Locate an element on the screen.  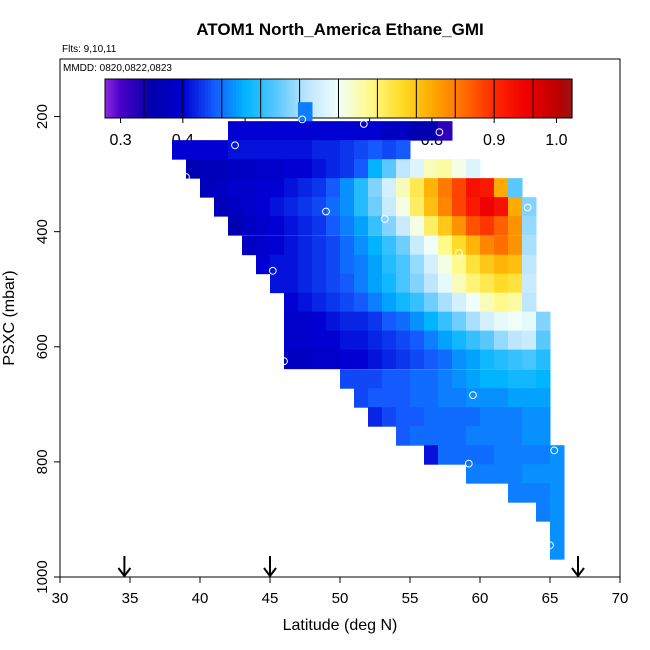
x-tick-label: 45 is located at coordinates (270, 598).